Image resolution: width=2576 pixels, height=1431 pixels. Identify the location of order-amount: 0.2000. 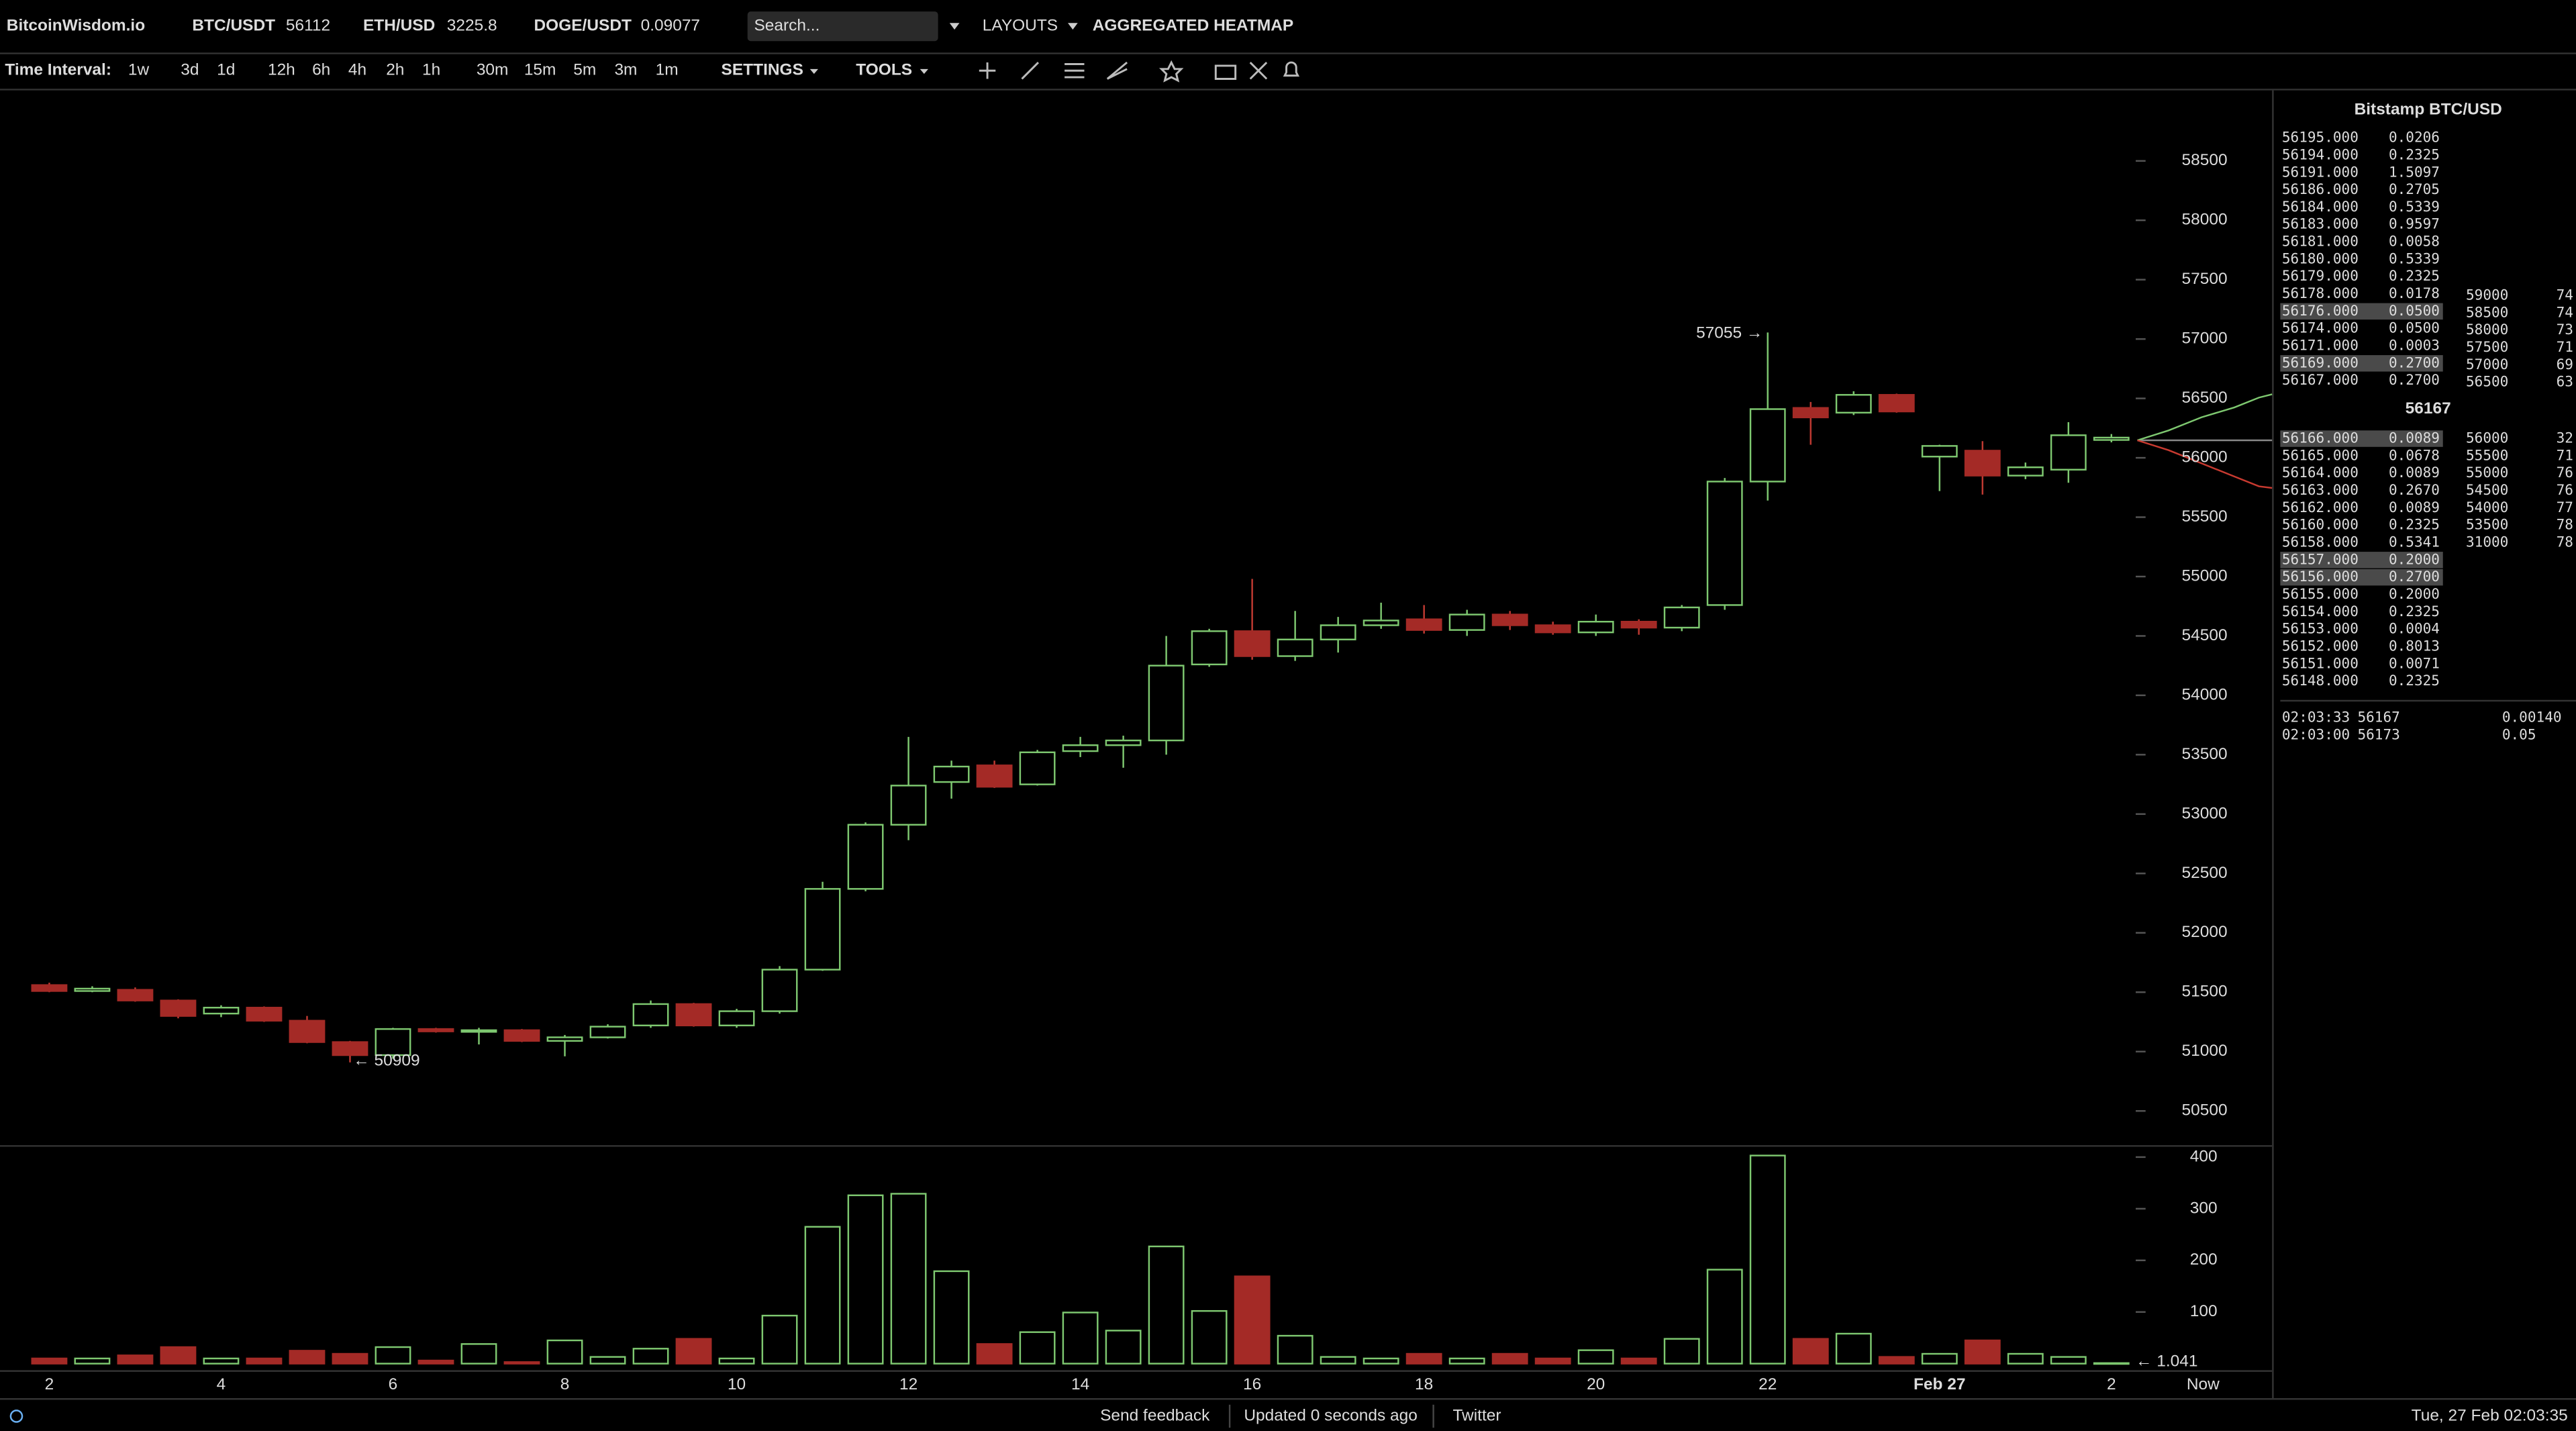
(2414, 558).